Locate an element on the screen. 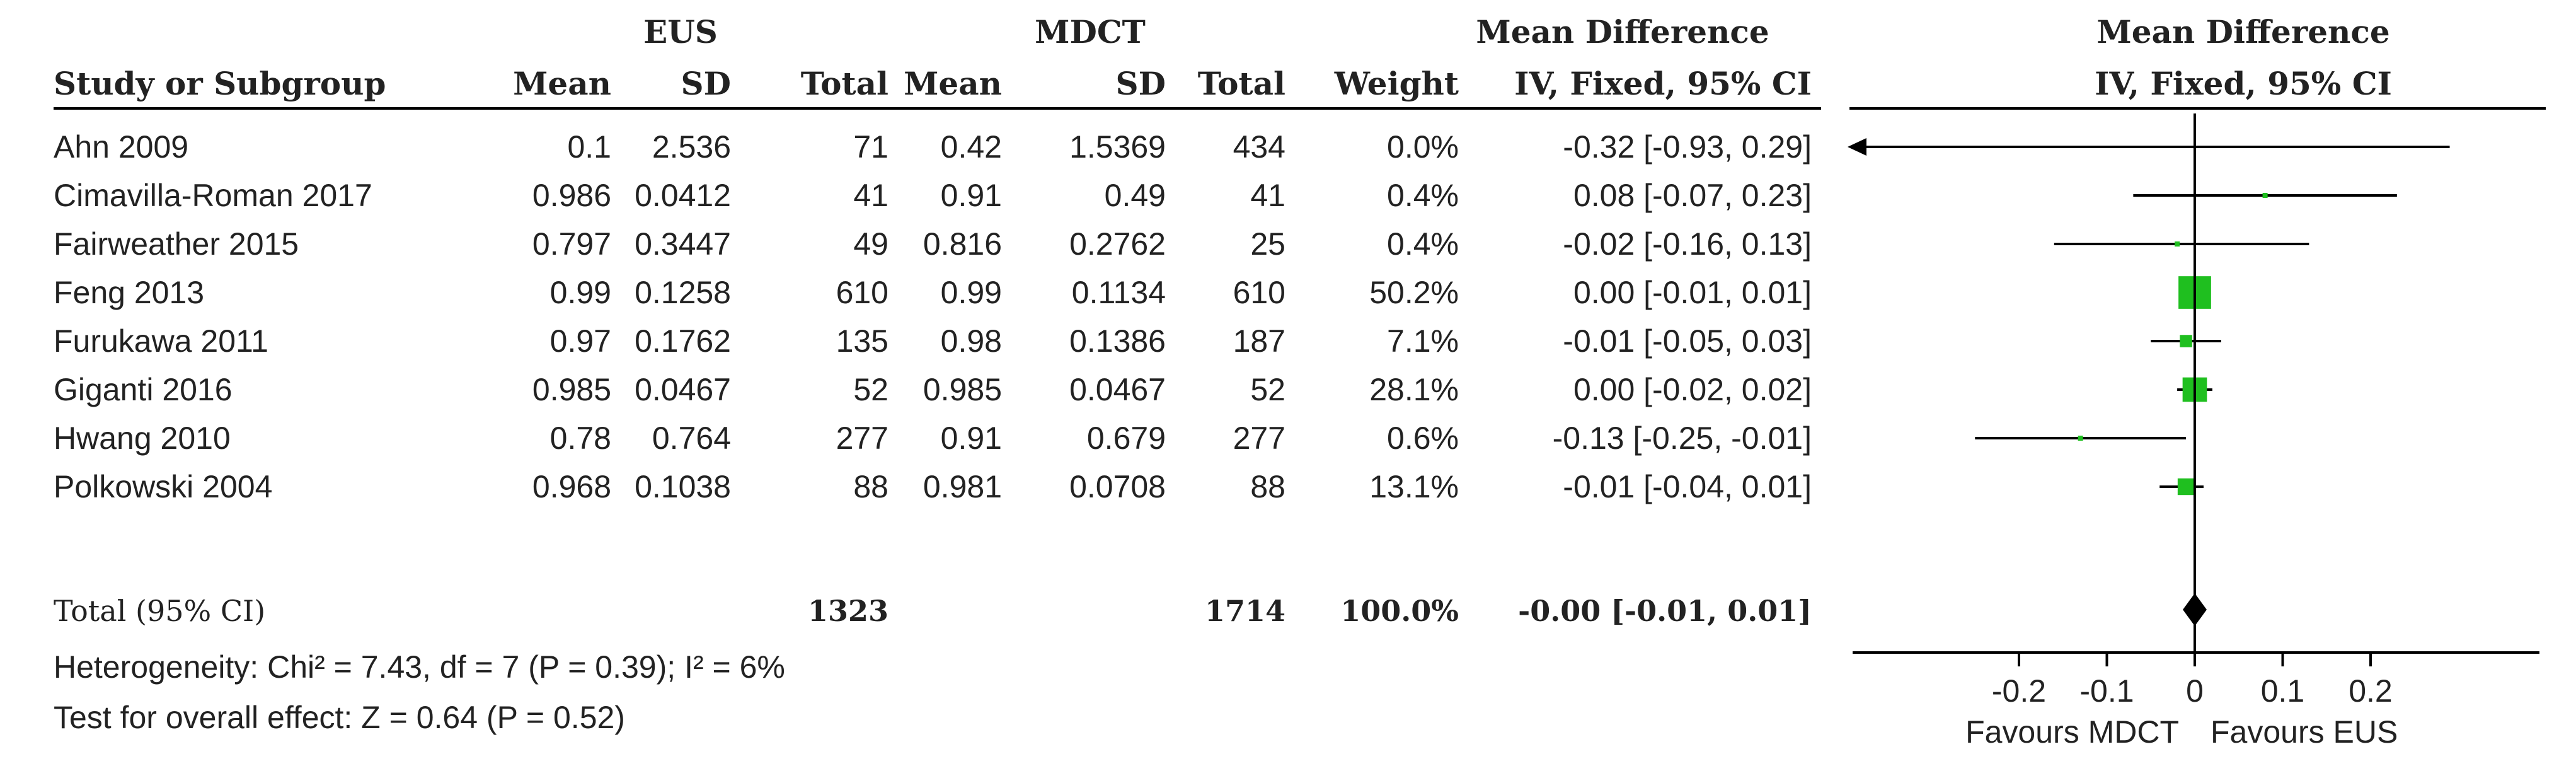 The height and width of the screenshot is (766, 2576). eus-total: 135 is located at coordinates (862, 341).